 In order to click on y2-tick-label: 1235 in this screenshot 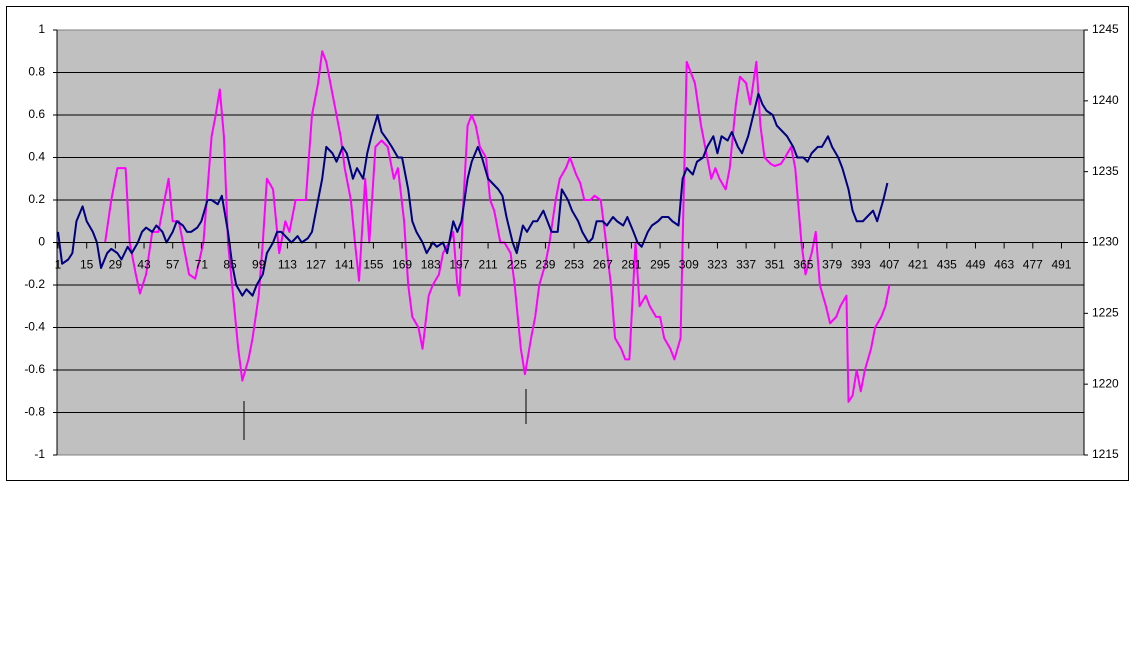, I will do `click(1105, 171)`.